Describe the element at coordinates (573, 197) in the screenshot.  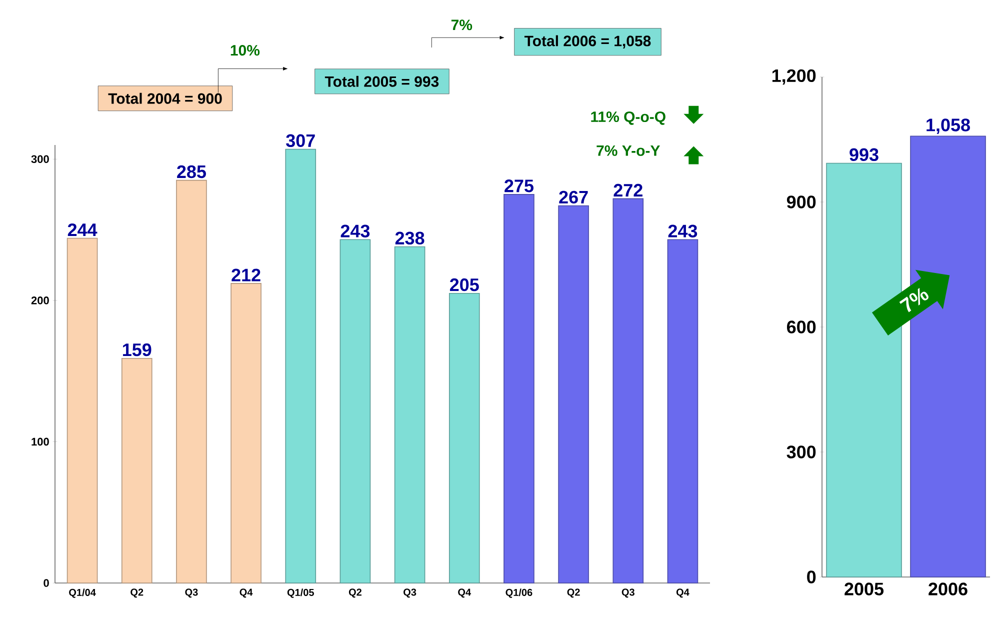
I see `data-label: 267` at that location.